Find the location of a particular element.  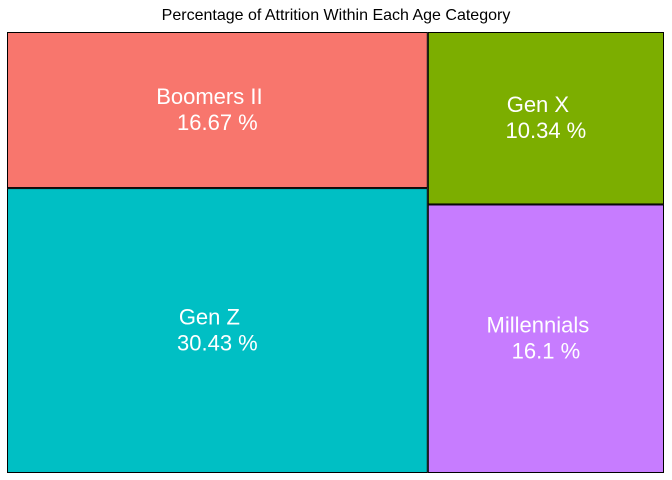

tile-name-gen-z: Gen Z is located at coordinates (209, 317).